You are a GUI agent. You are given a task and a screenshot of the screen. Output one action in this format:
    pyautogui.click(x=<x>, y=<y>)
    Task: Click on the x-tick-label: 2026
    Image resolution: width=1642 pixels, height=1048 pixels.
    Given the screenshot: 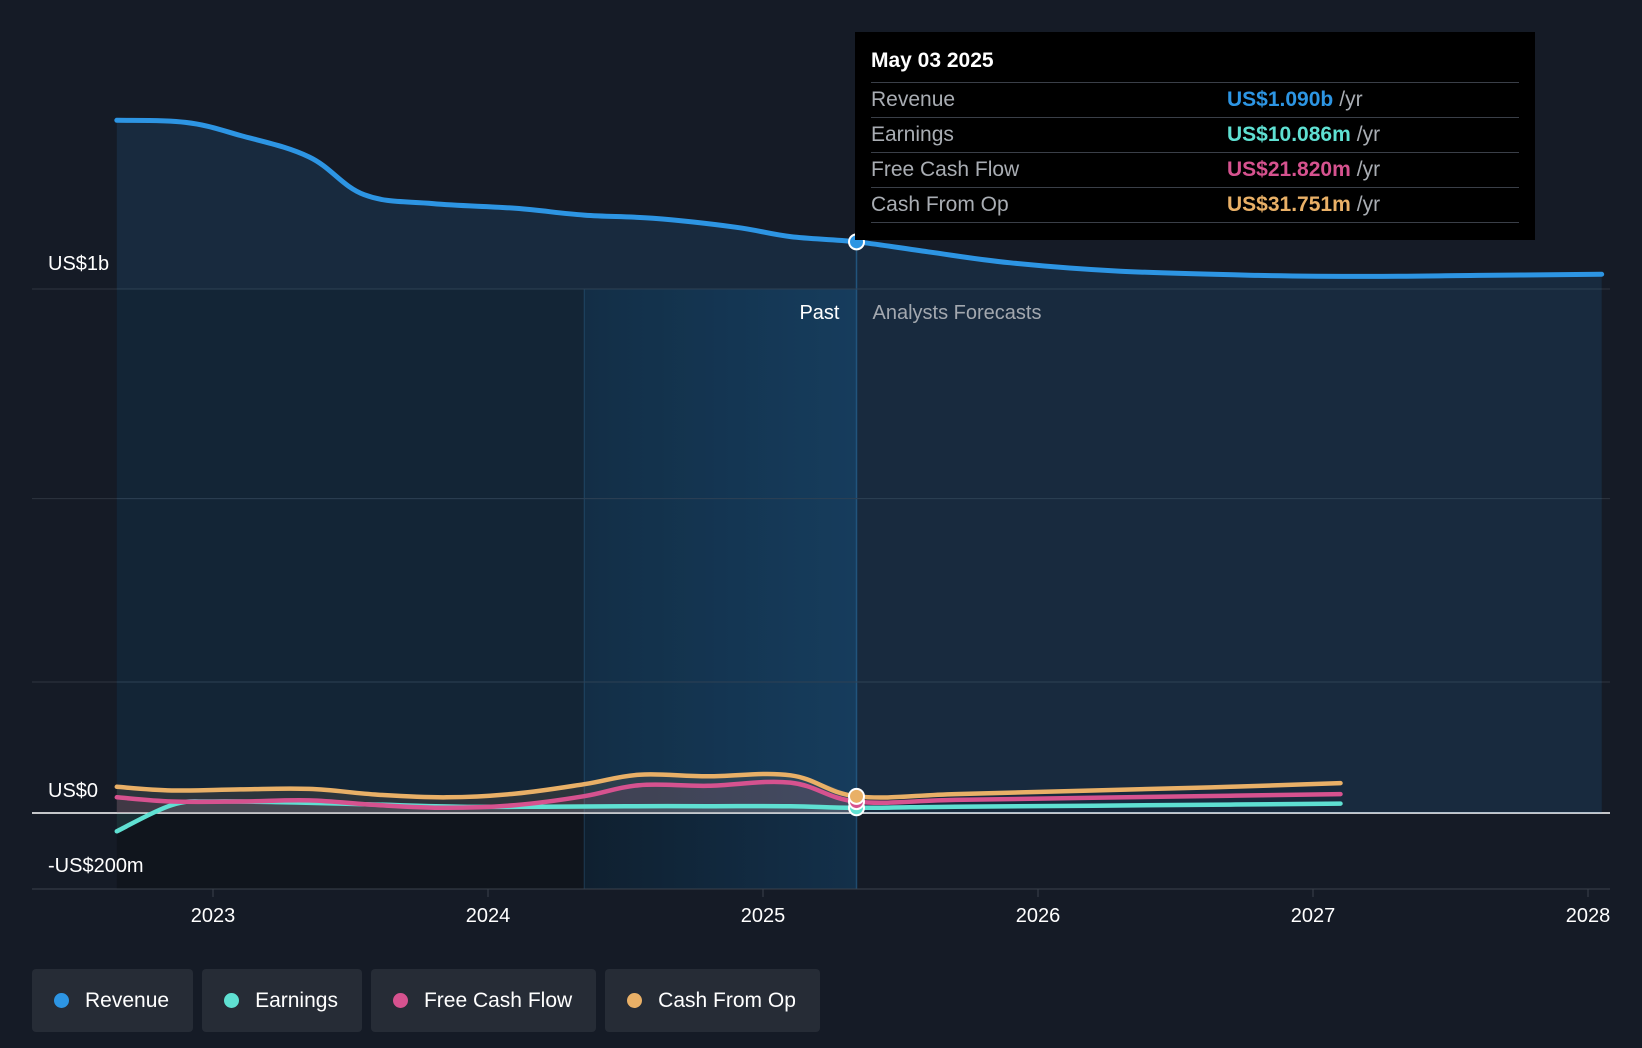 What is the action you would take?
    pyautogui.click(x=1038, y=916)
    